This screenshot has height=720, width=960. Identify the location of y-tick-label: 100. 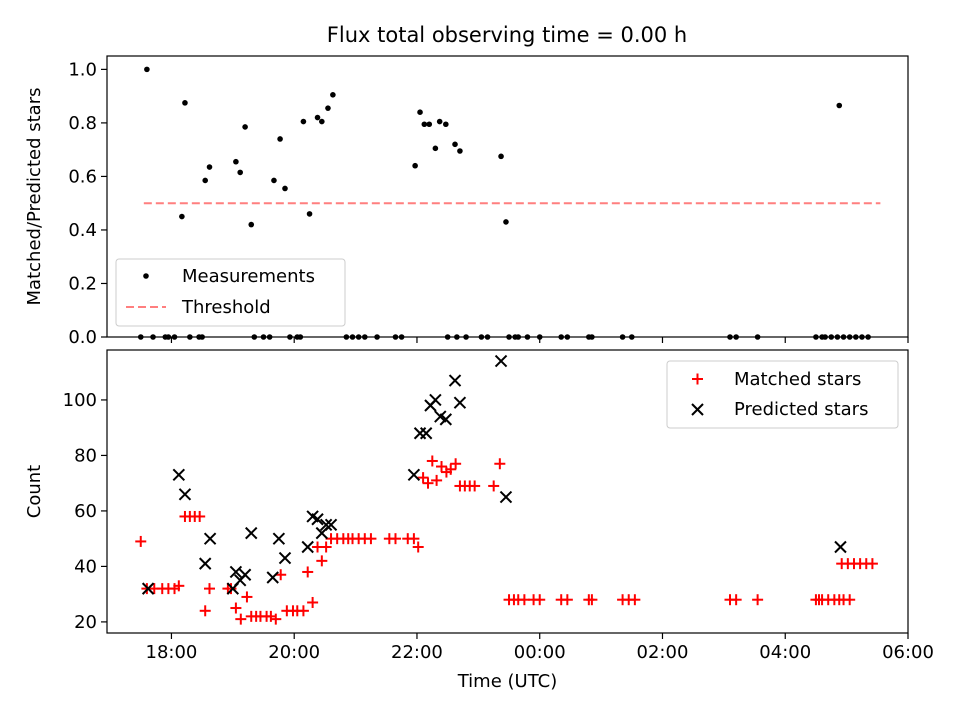
(80, 400).